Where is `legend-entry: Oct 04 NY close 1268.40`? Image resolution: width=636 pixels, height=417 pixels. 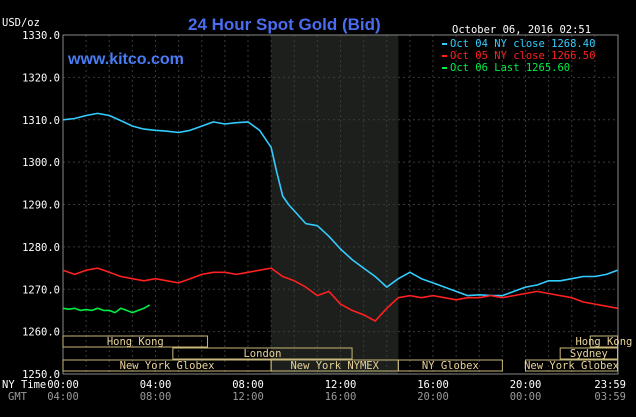
legend-entry: Oct 04 NY close 1268.40 is located at coordinates (522, 44).